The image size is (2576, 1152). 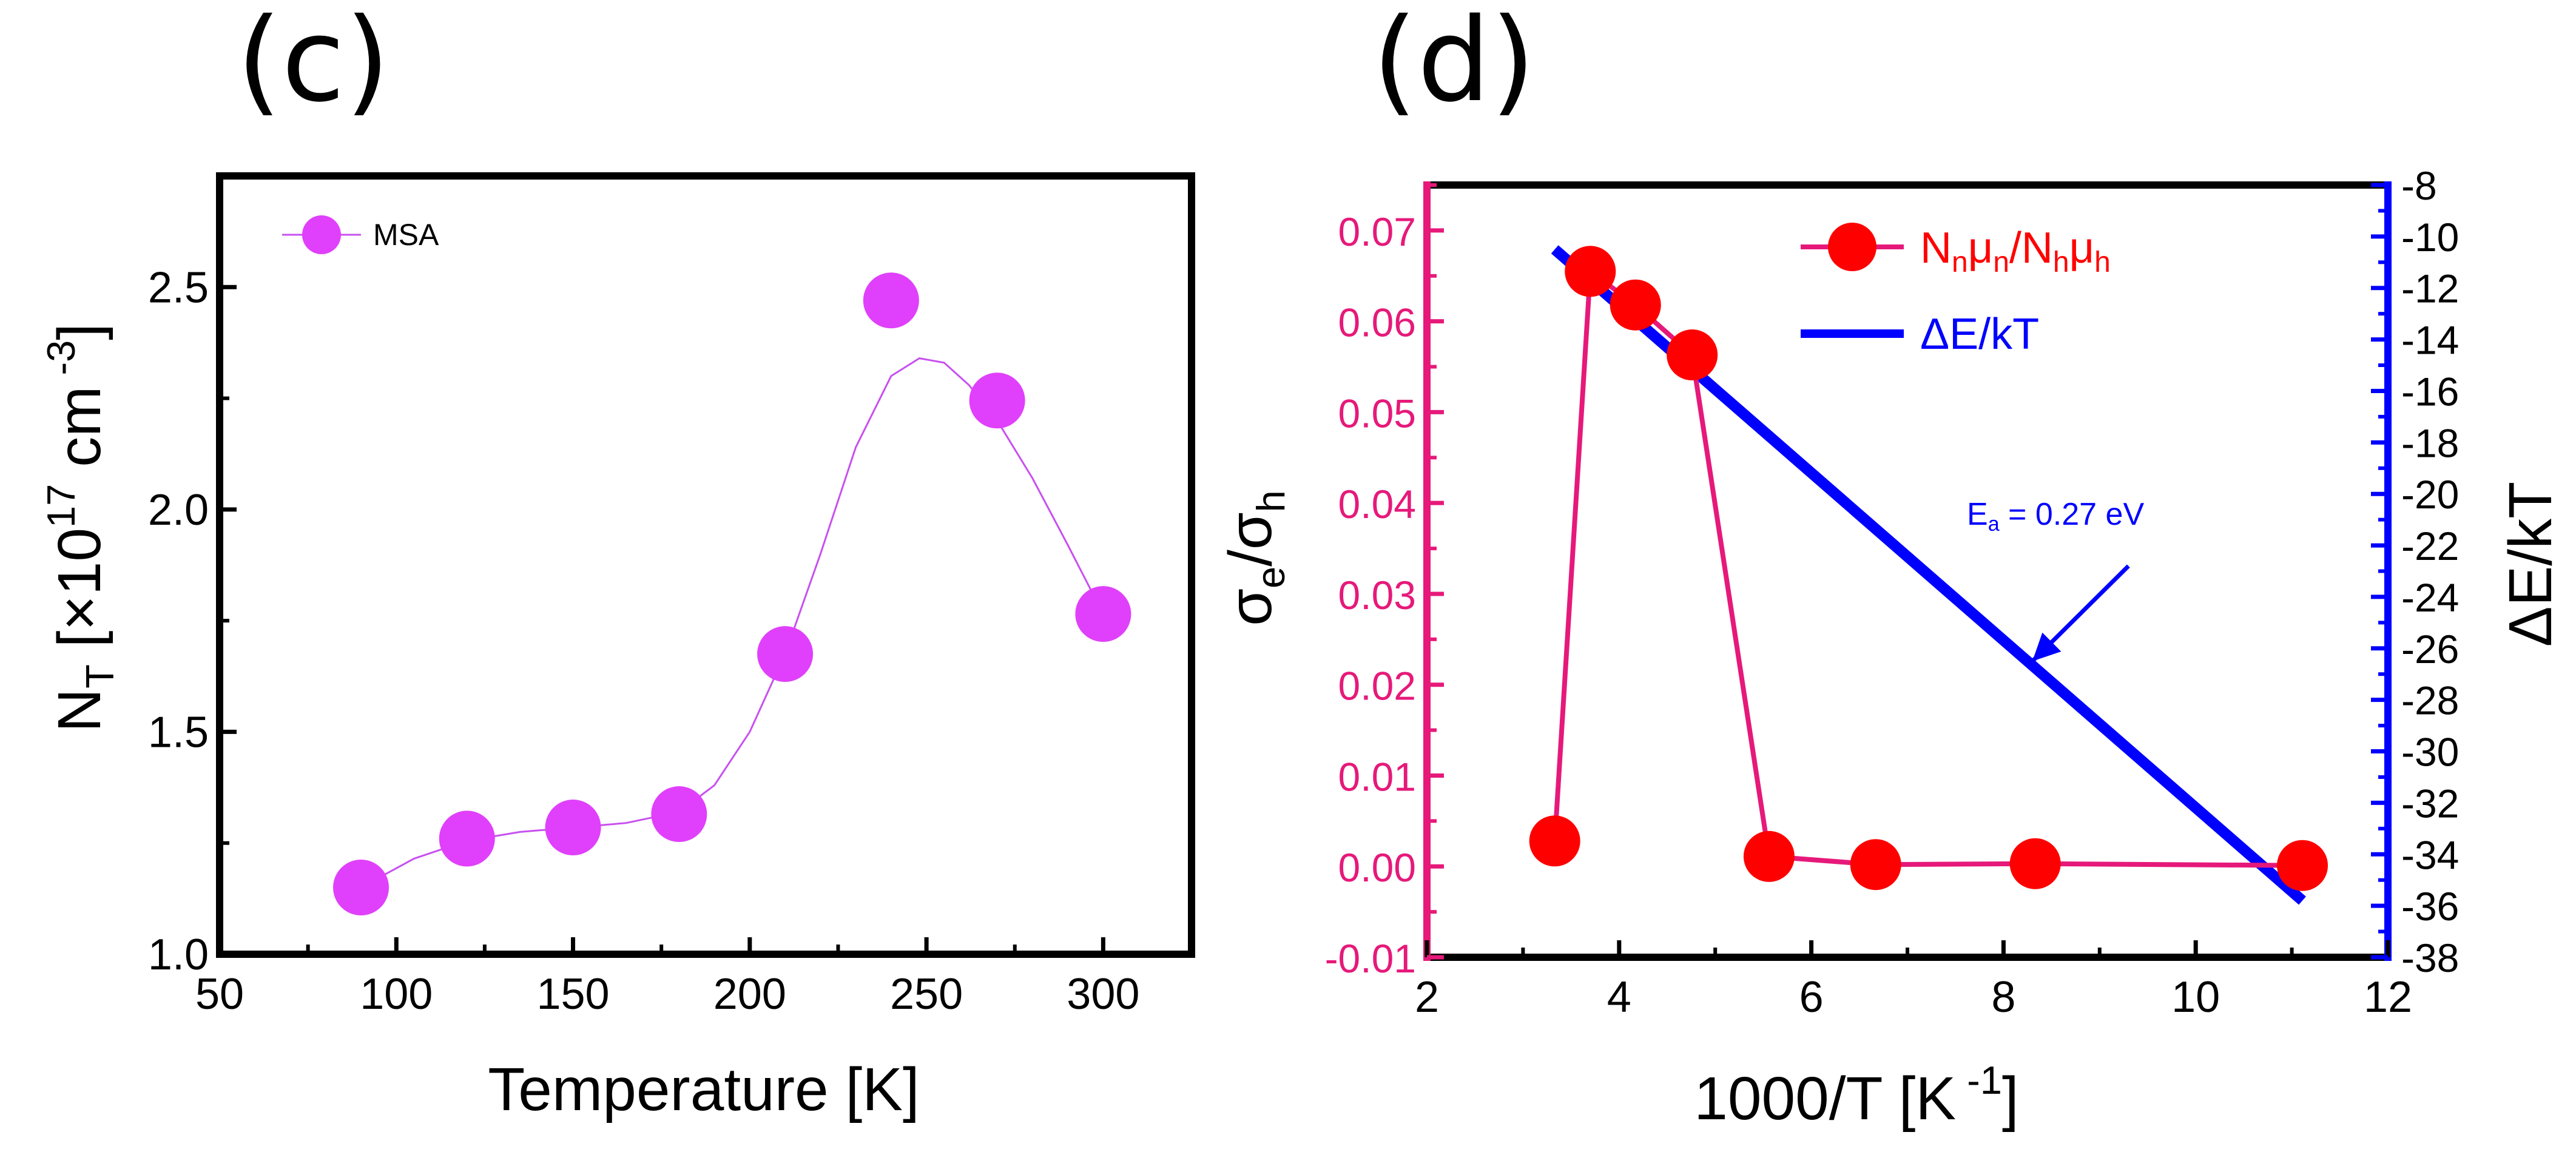 I want to click on activation-energy-annotation: Ea = 0.27 eV, so click(x=2055, y=580).